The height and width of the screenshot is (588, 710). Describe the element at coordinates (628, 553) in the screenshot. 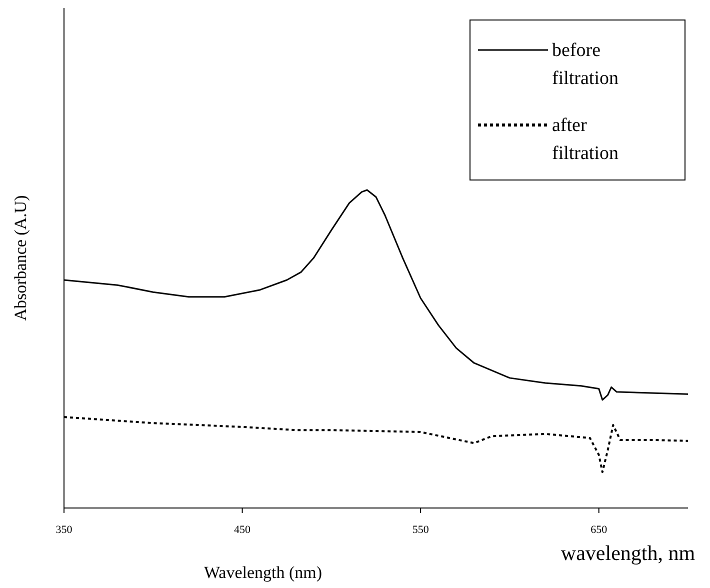

I see `text: wavelength, nm` at that location.